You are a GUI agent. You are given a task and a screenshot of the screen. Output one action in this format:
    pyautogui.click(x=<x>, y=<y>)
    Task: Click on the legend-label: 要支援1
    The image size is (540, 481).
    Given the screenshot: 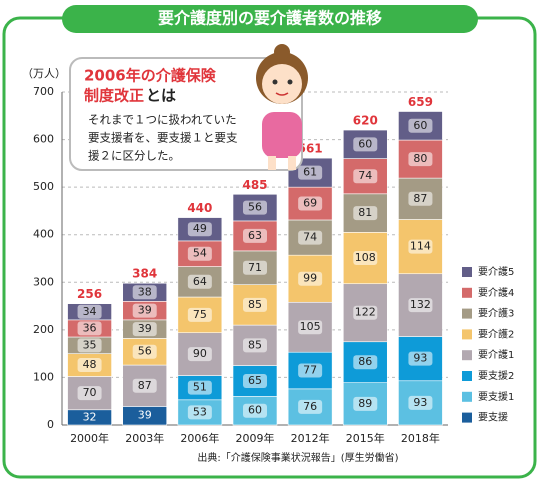 What is the action you would take?
    pyautogui.click(x=496, y=396)
    